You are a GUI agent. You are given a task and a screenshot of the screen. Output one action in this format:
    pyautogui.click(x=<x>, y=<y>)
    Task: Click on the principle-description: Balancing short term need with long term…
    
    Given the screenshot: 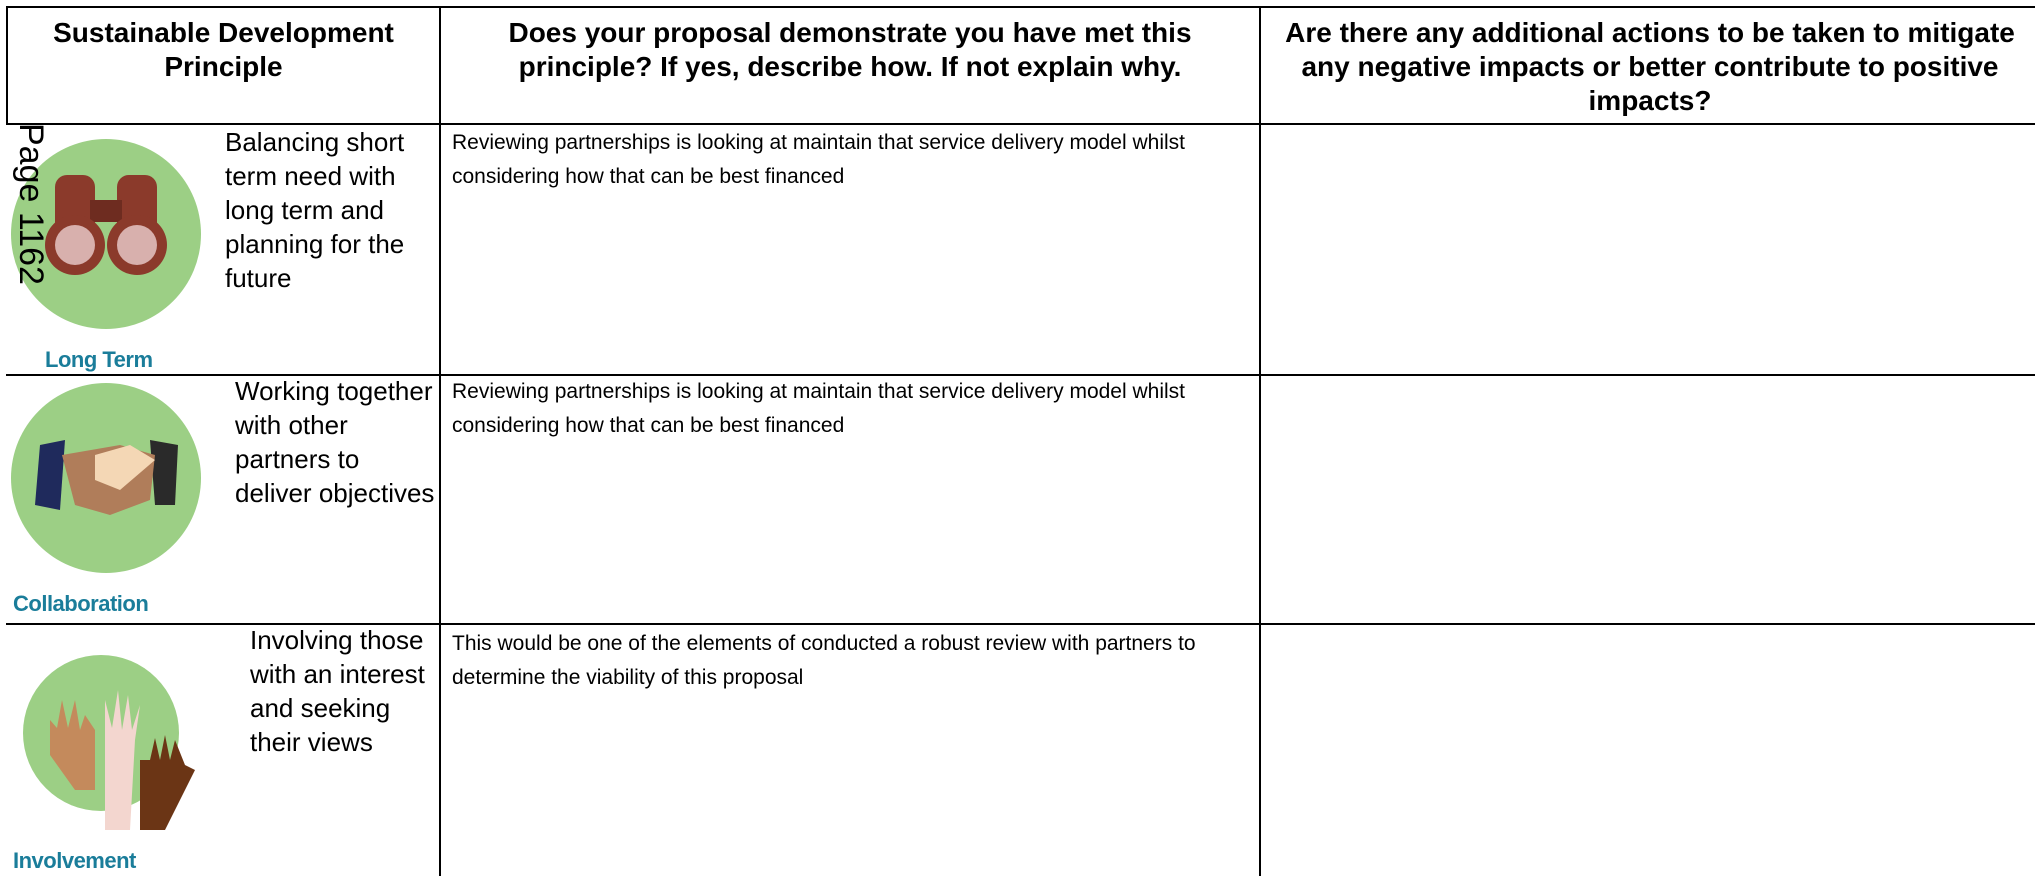 What is the action you would take?
    pyautogui.click(x=315, y=210)
    